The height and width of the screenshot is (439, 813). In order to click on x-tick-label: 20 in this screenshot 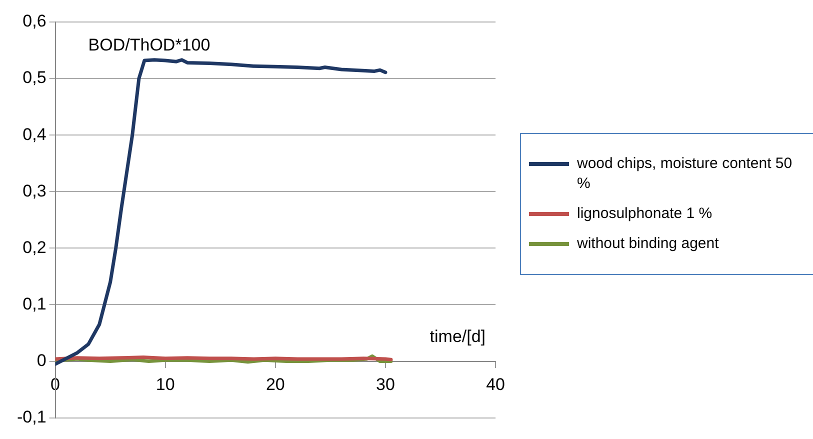, I will do `click(275, 384)`.